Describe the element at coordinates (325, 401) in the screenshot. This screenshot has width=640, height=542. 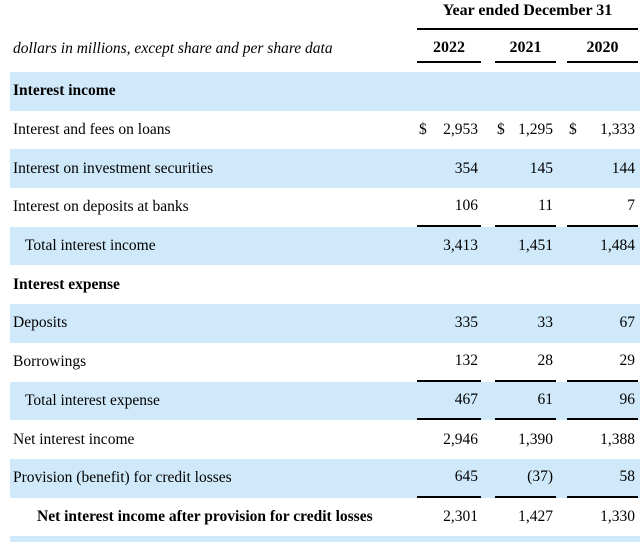
I see `table-row: Total interest expense 467 61 96` at that location.